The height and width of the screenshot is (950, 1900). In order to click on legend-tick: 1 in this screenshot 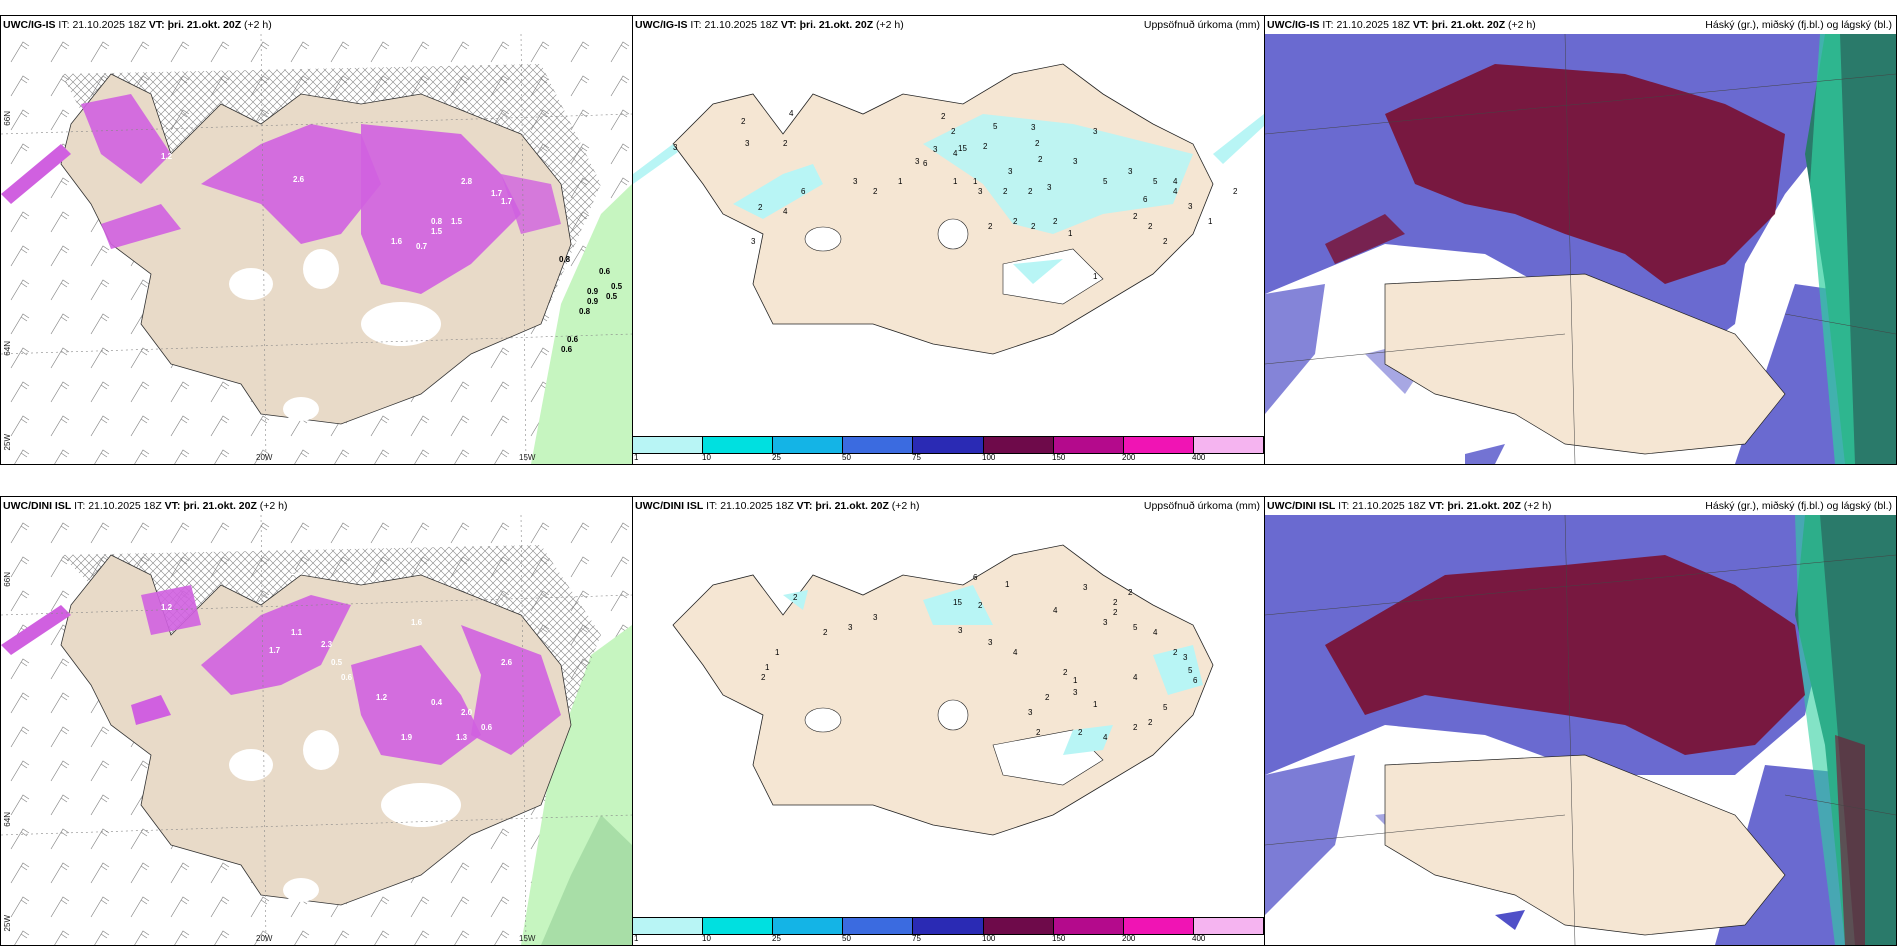, I will do `click(636, 457)`.